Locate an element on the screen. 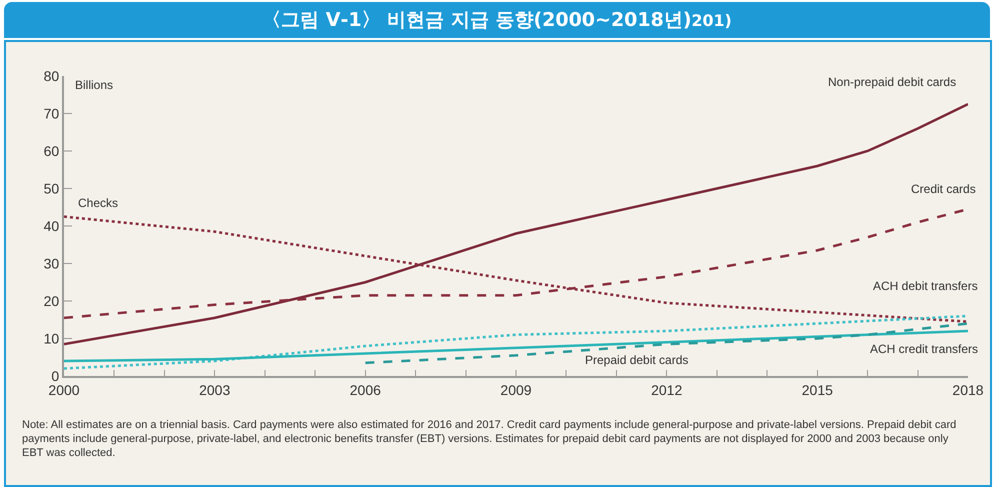 This screenshot has width=994, height=487. y-tick-label: 30 is located at coordinates (52, 263).